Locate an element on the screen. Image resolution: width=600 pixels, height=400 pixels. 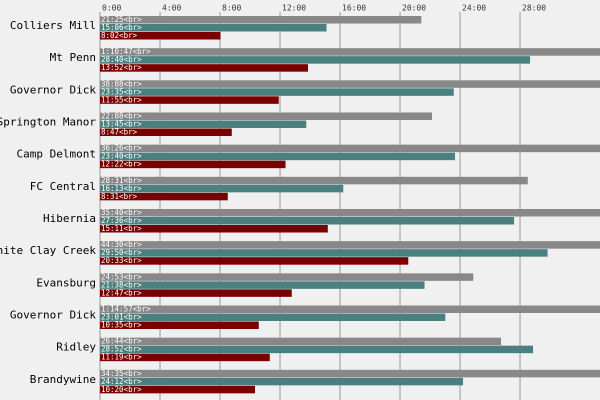
category-label: Hibernia is located at coordinates (69, 218).